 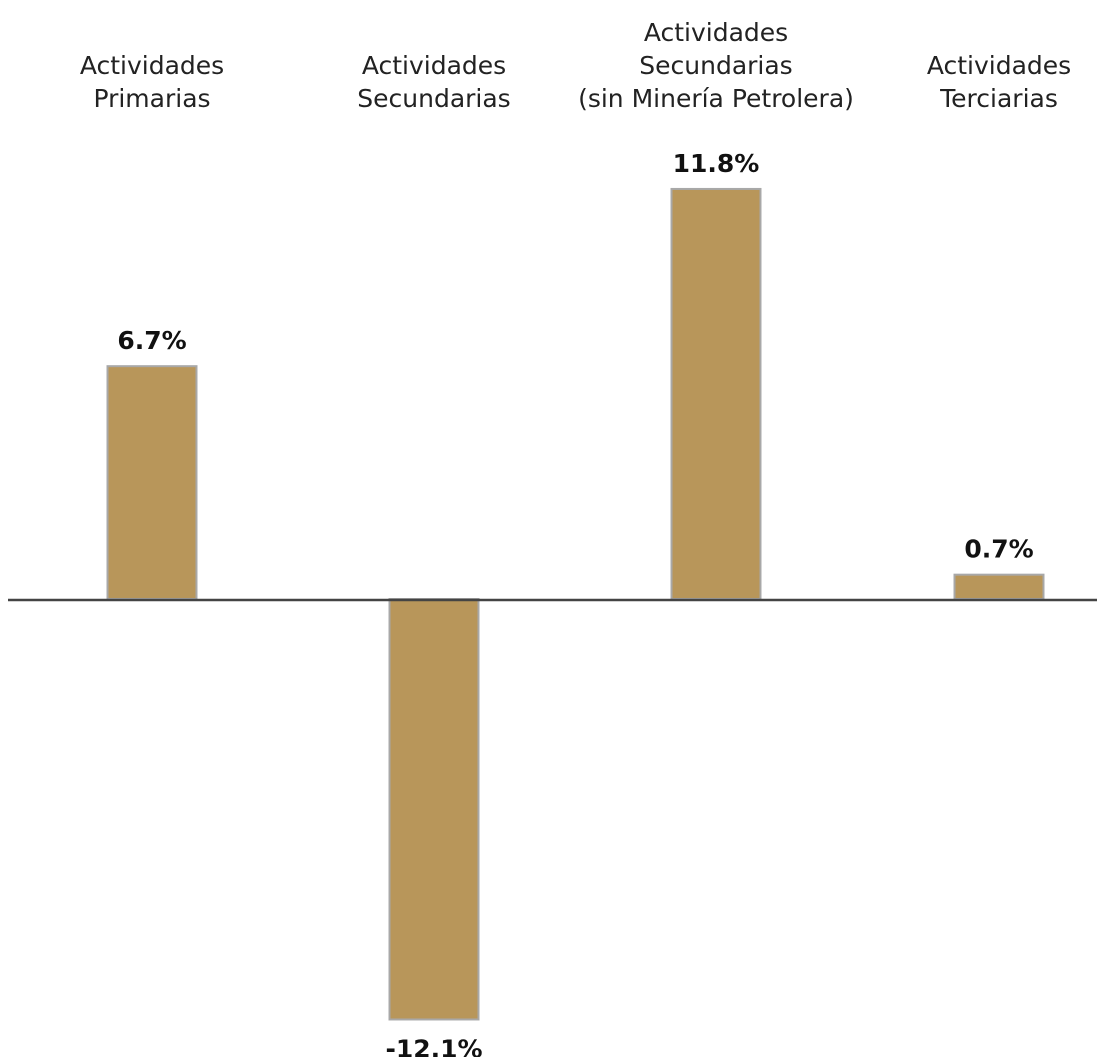 What do you see at coordinates (998, 98) in the screenshot?
I see `category-label-3-line-1: Terciarias` at bounding box center [998, 98].